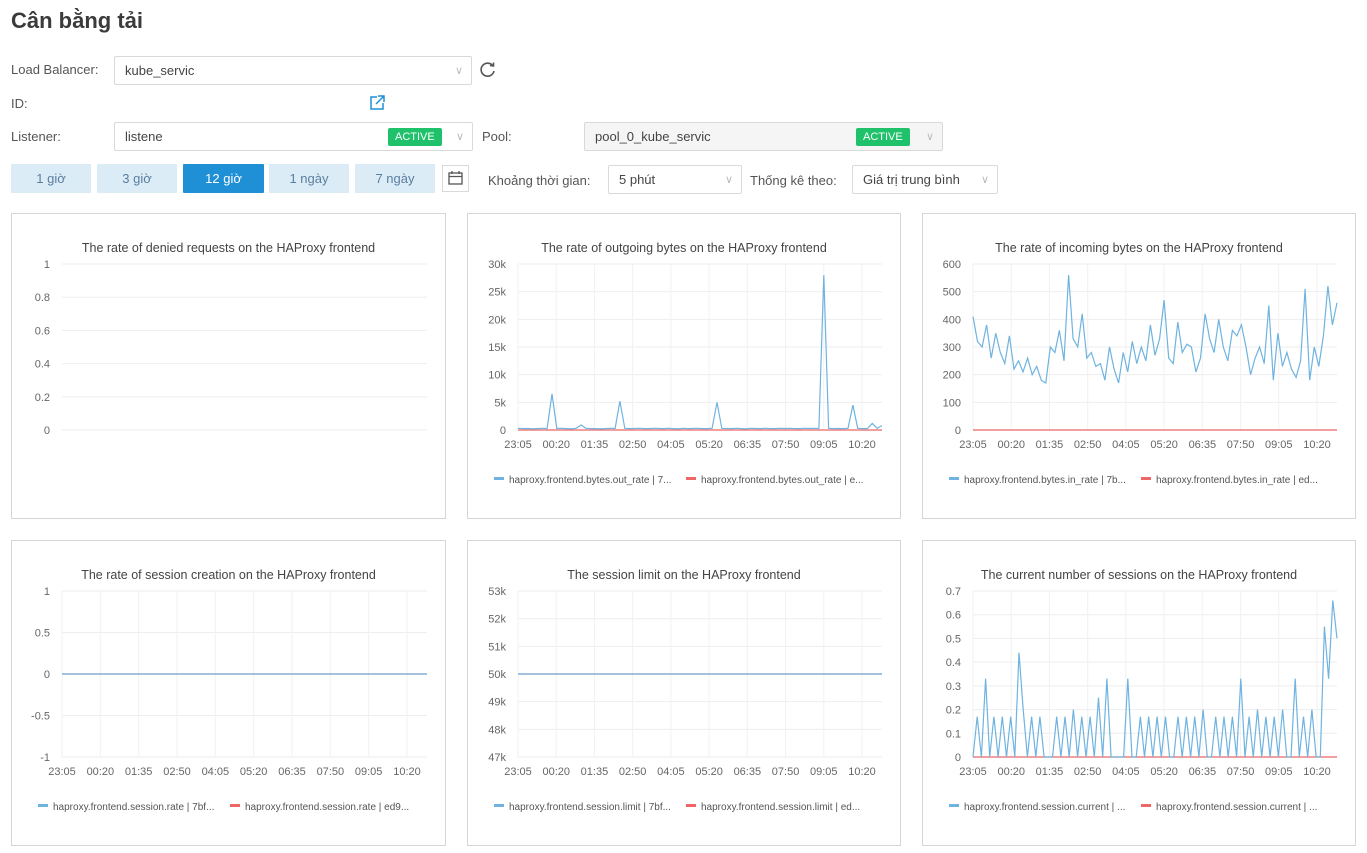 The width and height of the screenshot is (1367, 853). Describe the element at coordinates (497, 620) in the screenshot. I see `y-tick-label: 52k` at that location.